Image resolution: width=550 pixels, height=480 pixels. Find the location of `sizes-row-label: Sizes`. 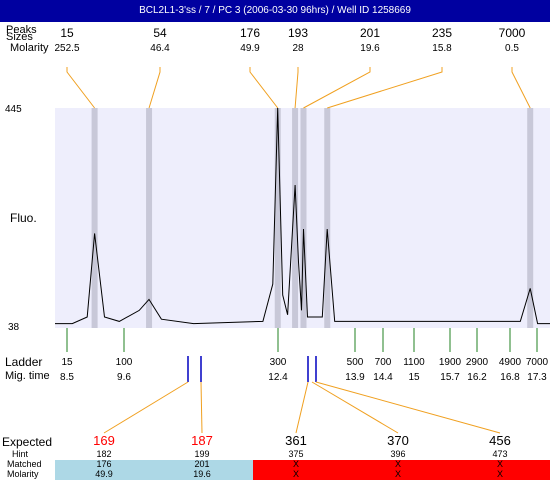

sizes-row-label: Sizes is located at coordinates (19, 37).